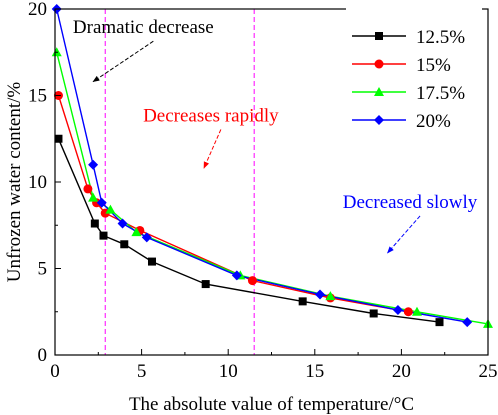  I want to click on legend-label: 20%, so click(433, 121).